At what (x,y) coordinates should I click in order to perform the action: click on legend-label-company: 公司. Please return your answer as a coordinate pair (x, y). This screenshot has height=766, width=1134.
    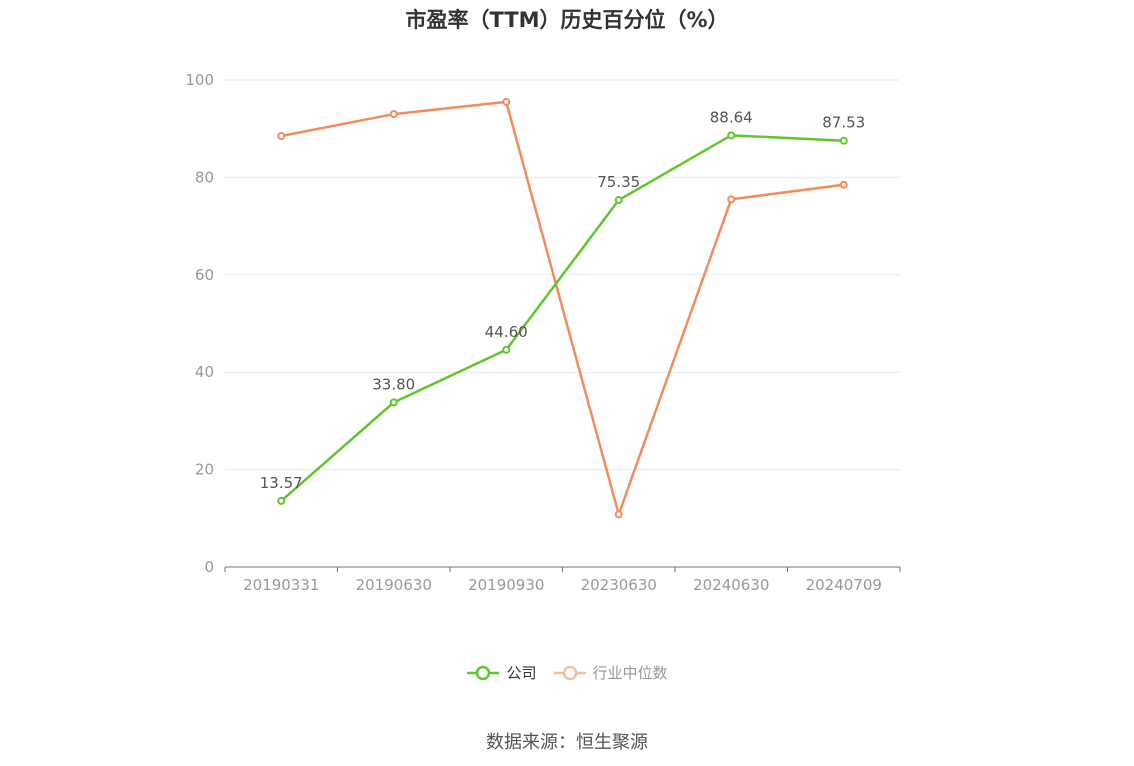
    Looking at the image, I should click on (521, 673).